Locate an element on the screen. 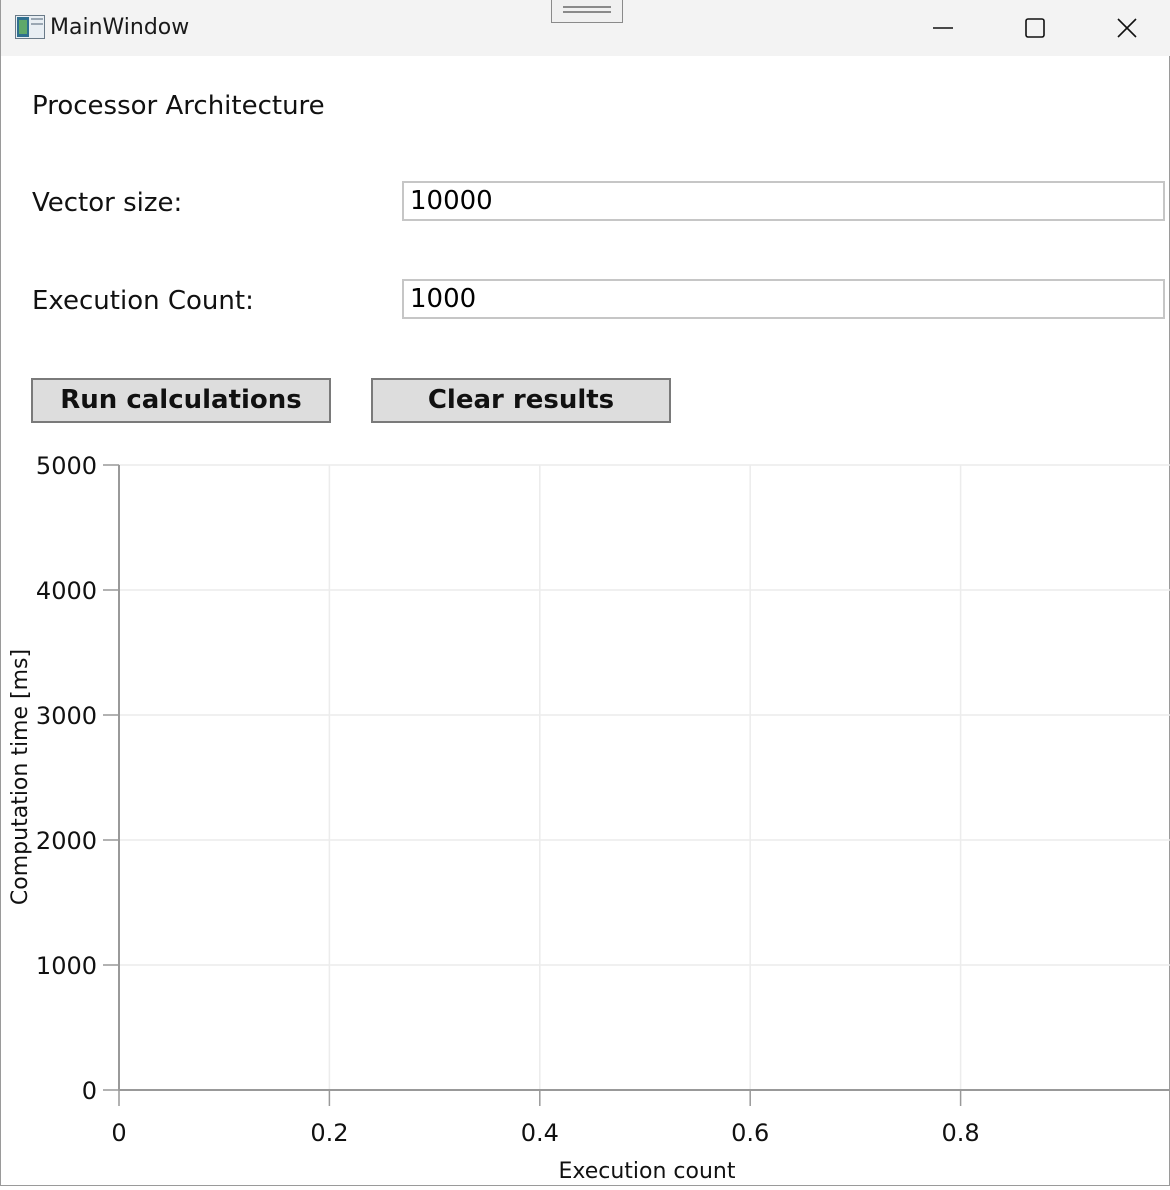 The height and width of the screenshot is (1190, 1170). x-tick-label: 0.8 is located at coordinates (961, 1133).